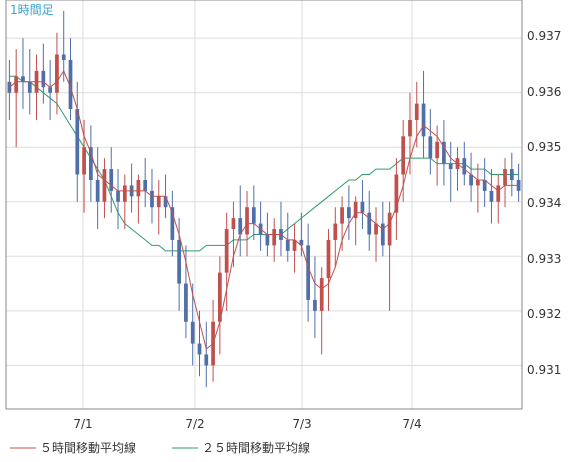 This screenshot has width=574, height=462. I want to click on y-tick-label: 0.936, so click(544, 92).